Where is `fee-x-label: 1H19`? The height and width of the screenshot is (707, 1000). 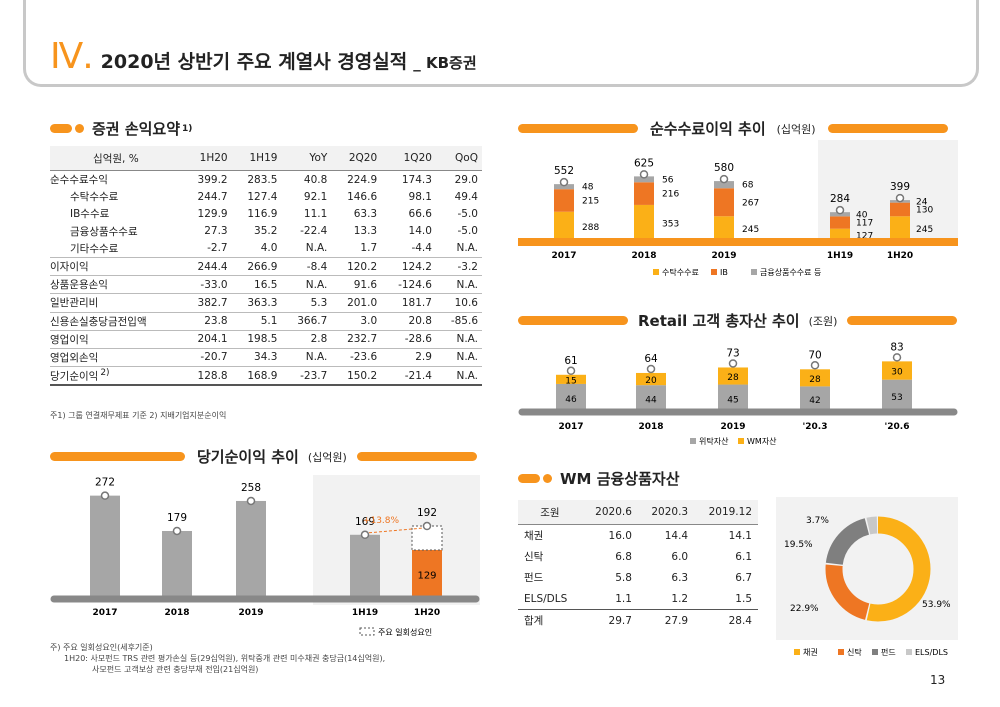
fee-x-label: 1H19 is located at coordinates (840, 256).